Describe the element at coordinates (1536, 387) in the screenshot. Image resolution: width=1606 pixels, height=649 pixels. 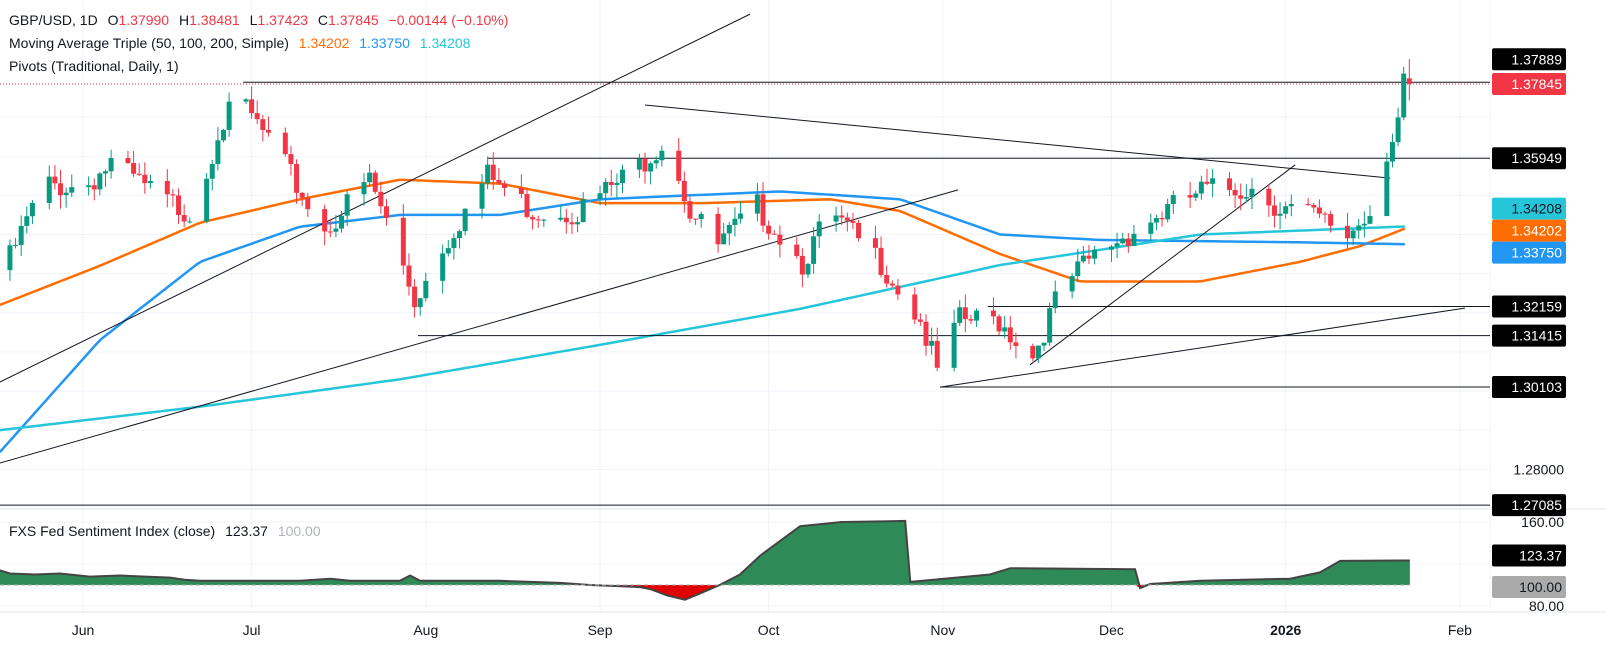
I see `price-level-label: 1.30103` at that location.